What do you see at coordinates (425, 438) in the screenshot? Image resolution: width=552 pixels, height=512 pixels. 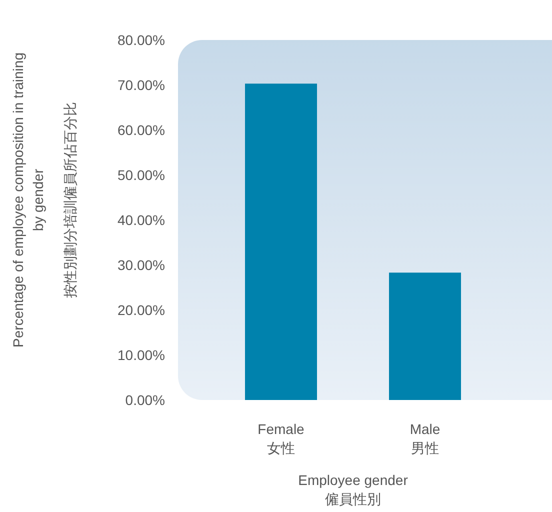 I see `x-tick-label: Male 男性` at bounding box center [425, 438].